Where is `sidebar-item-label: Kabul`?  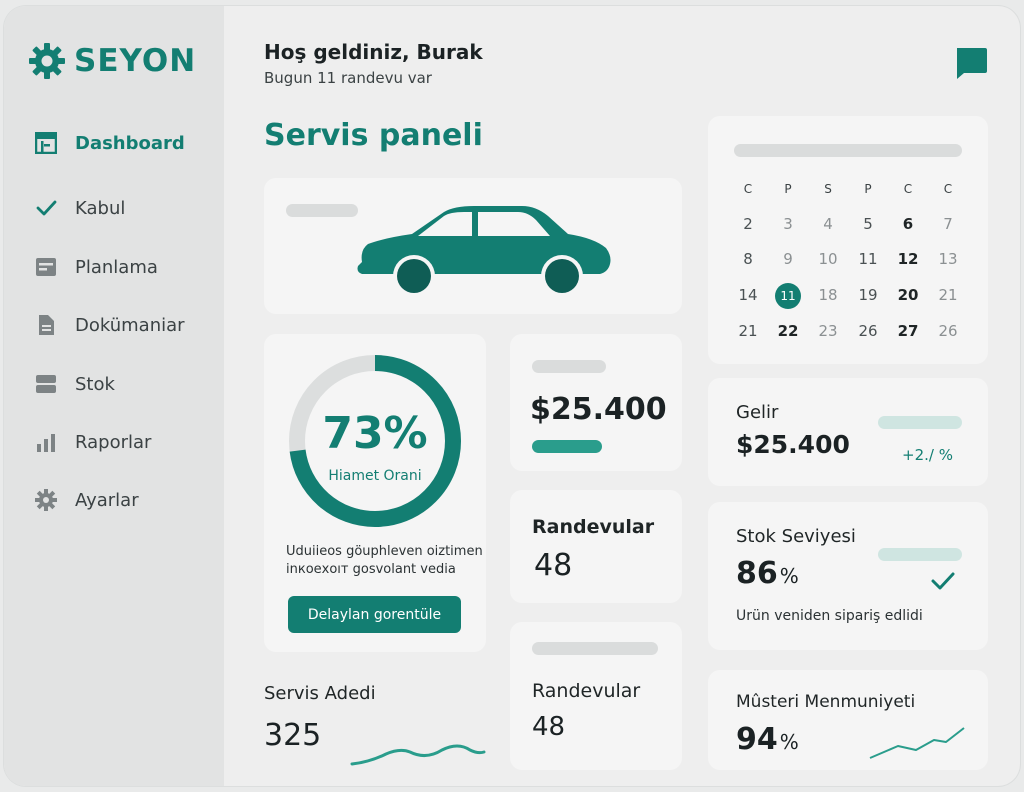 sidebar-item-label: Kabul is located at coordinates (100, 208).